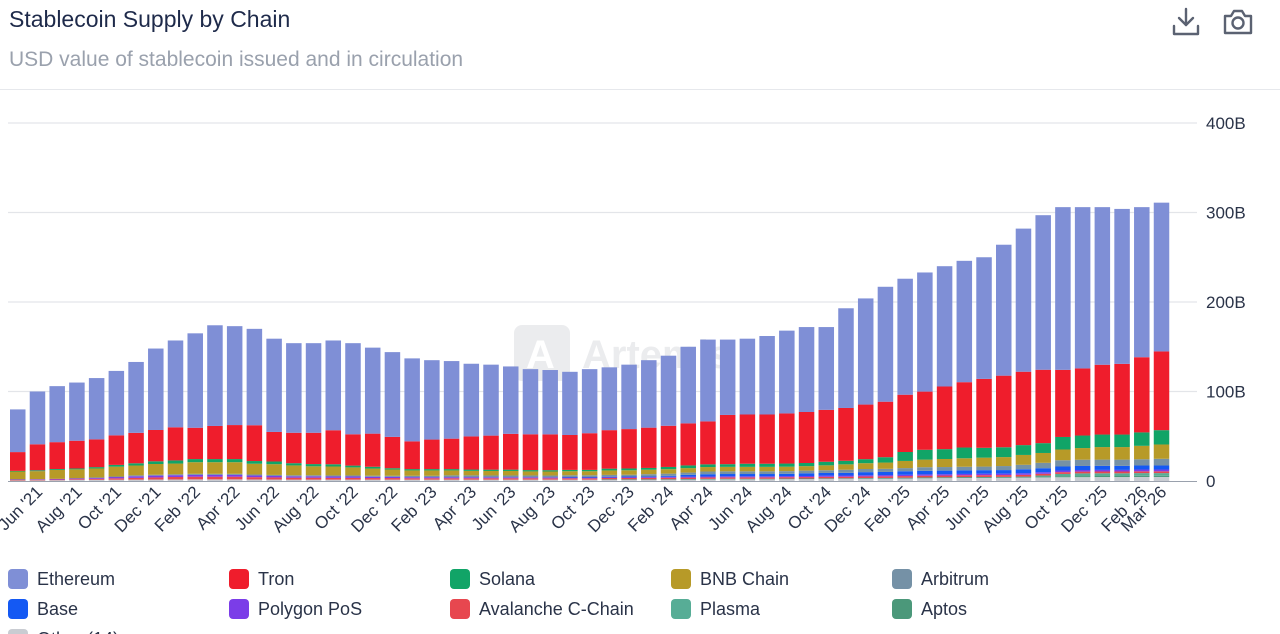 The height and width of the screenshot is (634, 1280). What do you see at coordinates (929, 609) in the screenshot?
I see `legend-item-aptos: Aptos` at bounding box center [929, 609].